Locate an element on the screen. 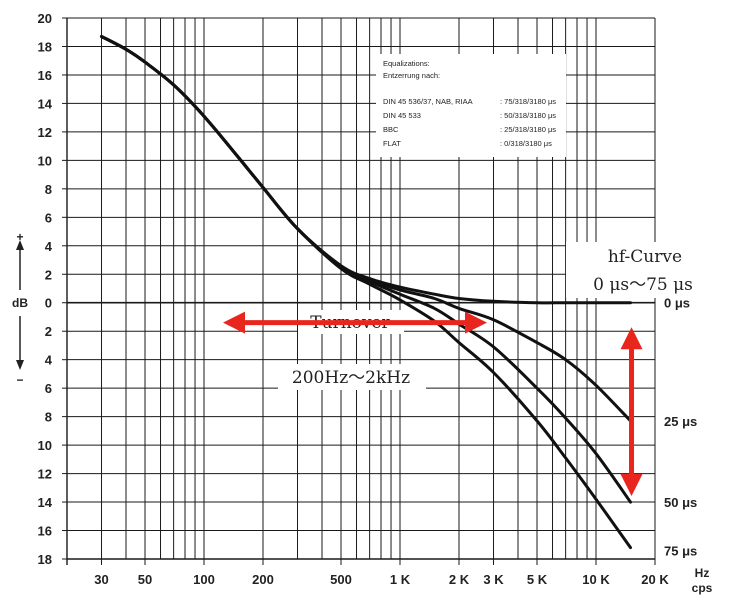 Image resolution: width=736 pixels, height=596 pixels. legend-row-value: : 0/318/3180 μs is located at coordinates (526, 143).